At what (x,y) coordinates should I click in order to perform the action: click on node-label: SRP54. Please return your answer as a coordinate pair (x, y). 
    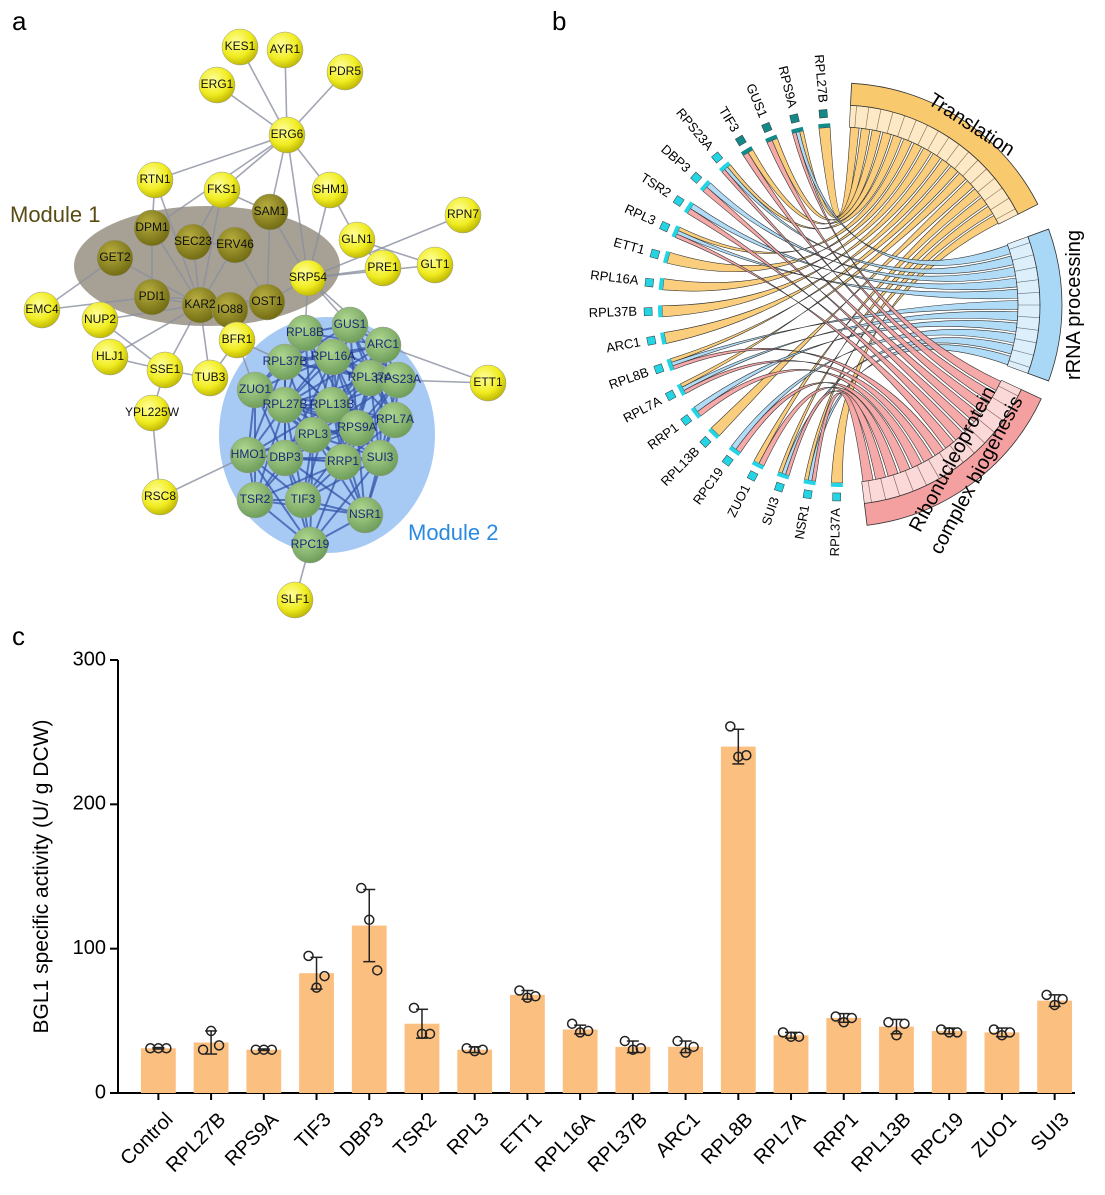
    Looking at the image, I should click on (308, 277).